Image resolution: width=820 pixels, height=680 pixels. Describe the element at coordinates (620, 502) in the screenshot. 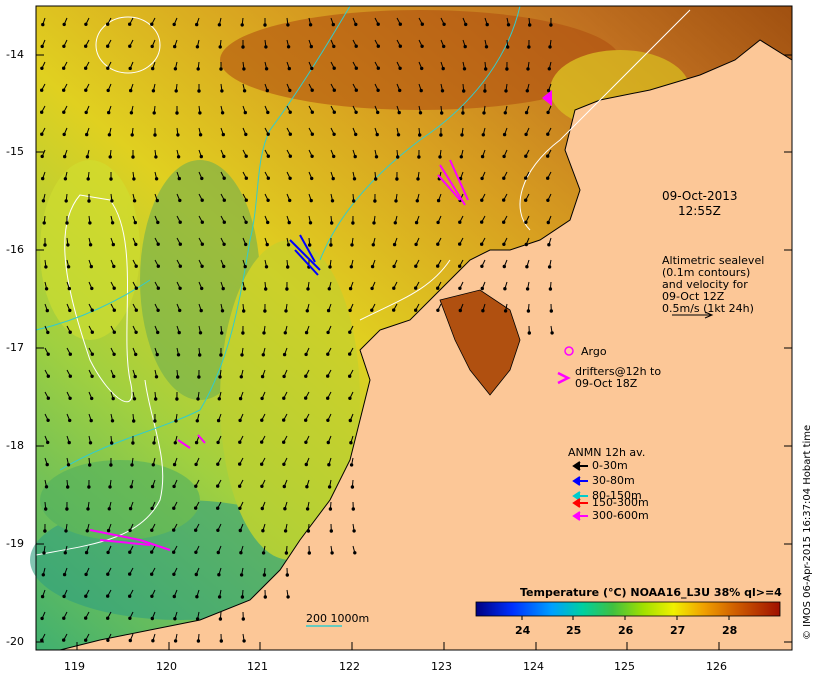

I see `anmn-legend-item: 150-300m` at that location.